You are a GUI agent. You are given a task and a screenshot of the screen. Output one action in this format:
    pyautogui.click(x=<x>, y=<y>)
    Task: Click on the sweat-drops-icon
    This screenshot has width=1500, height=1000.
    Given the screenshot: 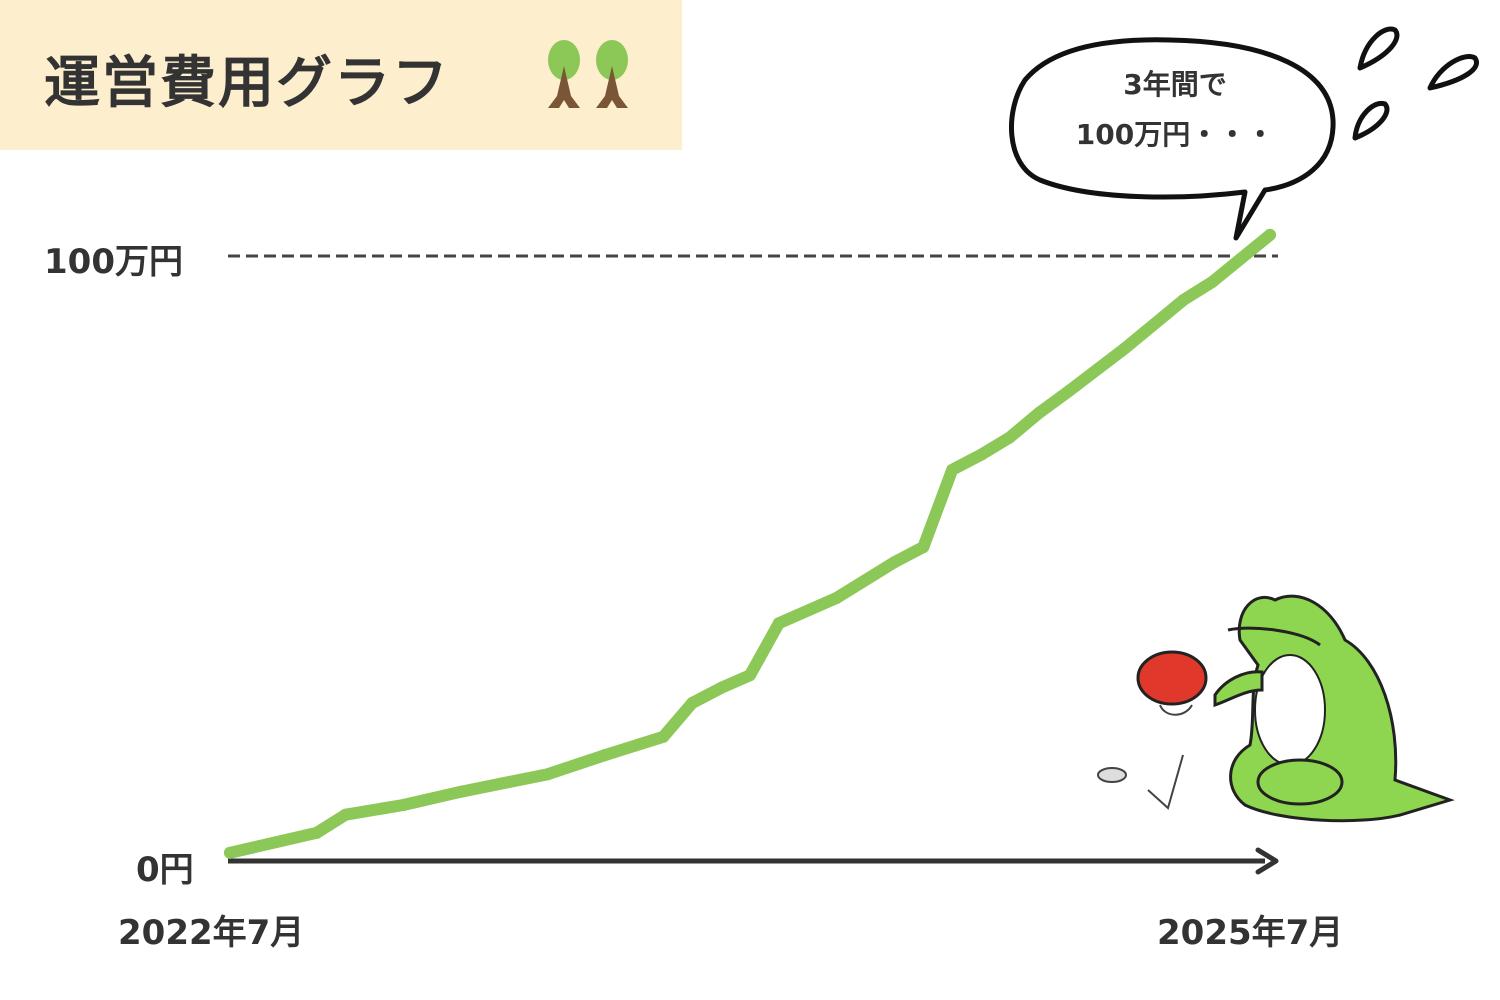 What is the action you would take?
    pyautogui.click(x=1415, y=83)
    